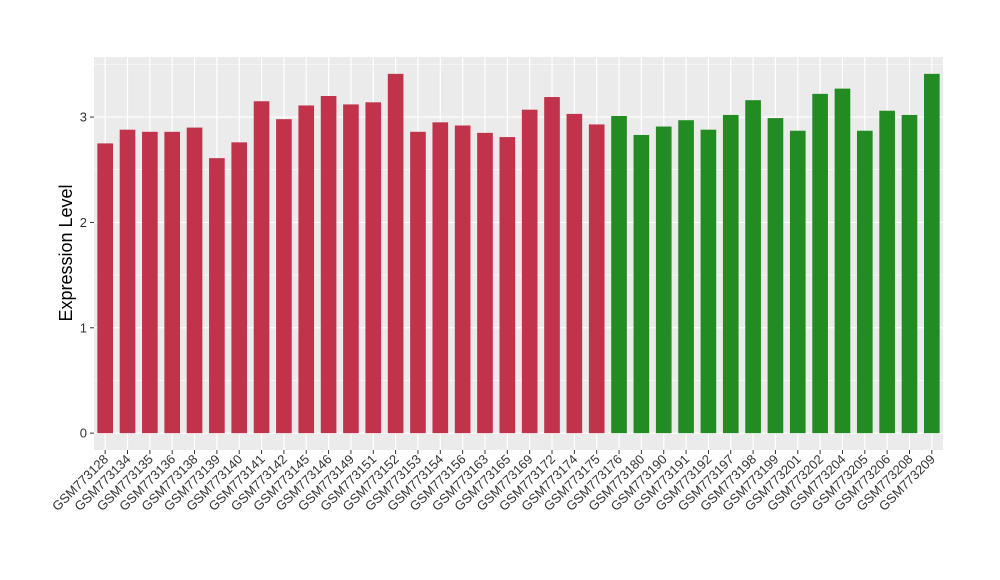 The height and width of the screenshot is (580, 1000). I want to click on bar-GSM773190, so click(663, 280).